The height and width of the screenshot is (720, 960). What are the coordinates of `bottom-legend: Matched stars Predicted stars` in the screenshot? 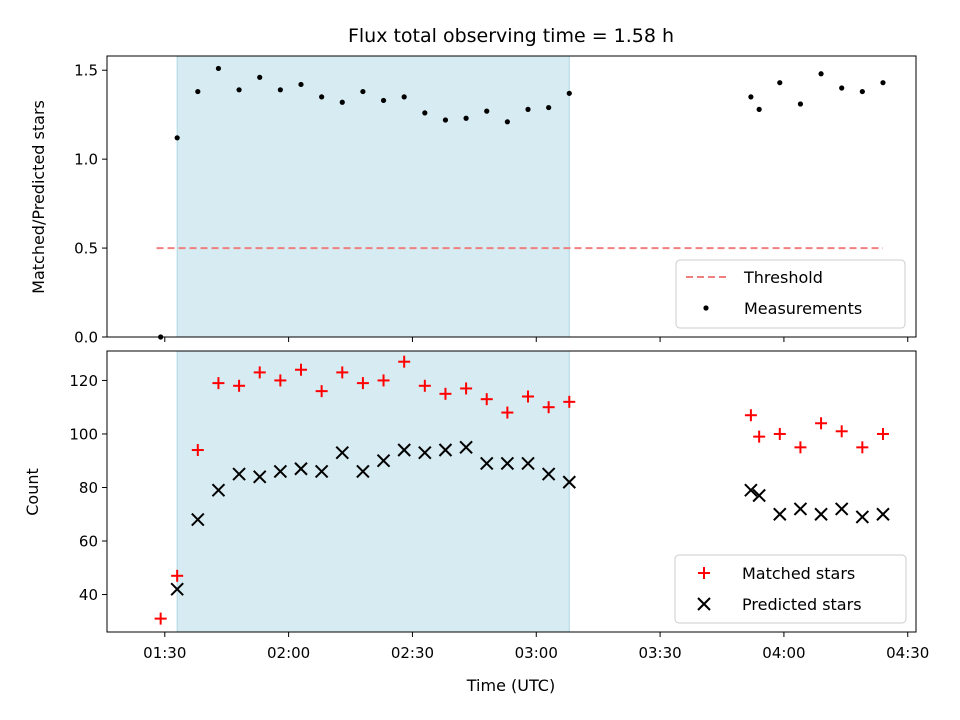 It's located at (790, 589).